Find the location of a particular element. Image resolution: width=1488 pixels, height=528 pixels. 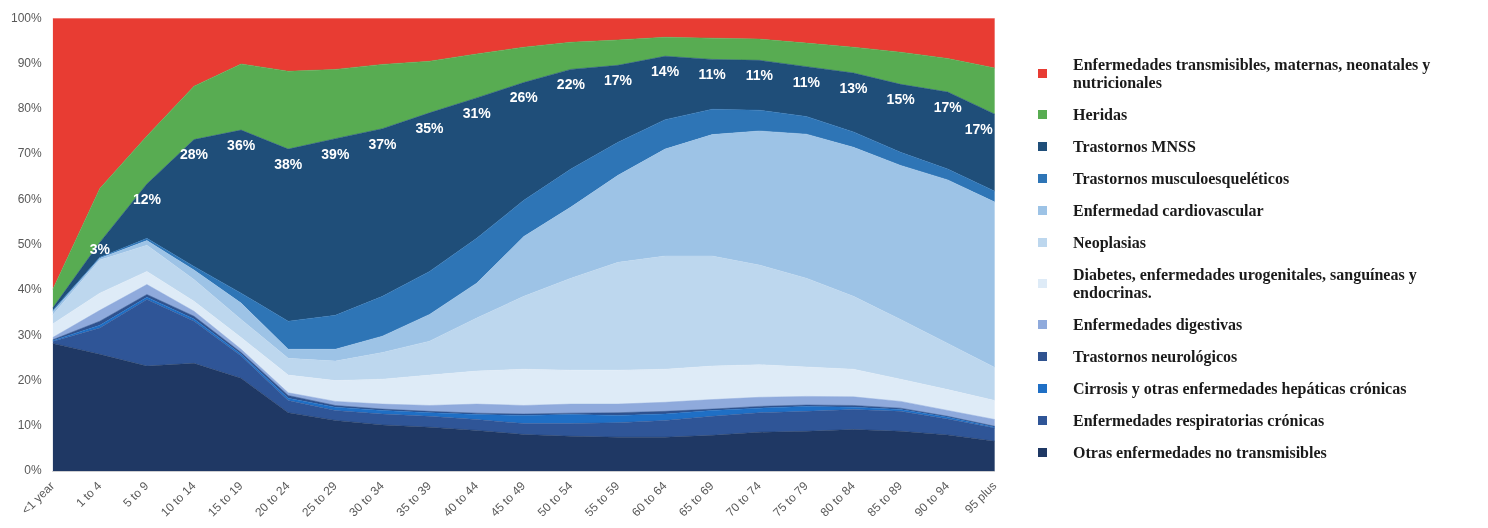

x-tick-label: 1 to 4 is located at coordinates (89, 494).